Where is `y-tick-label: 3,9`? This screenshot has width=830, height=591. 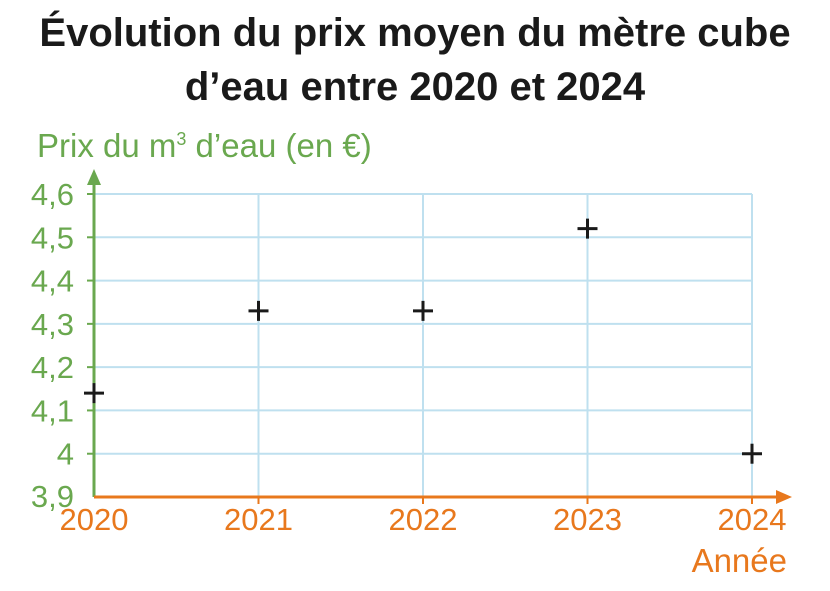 y-tick-label: 3,9 is located at coordinates (52, 496).